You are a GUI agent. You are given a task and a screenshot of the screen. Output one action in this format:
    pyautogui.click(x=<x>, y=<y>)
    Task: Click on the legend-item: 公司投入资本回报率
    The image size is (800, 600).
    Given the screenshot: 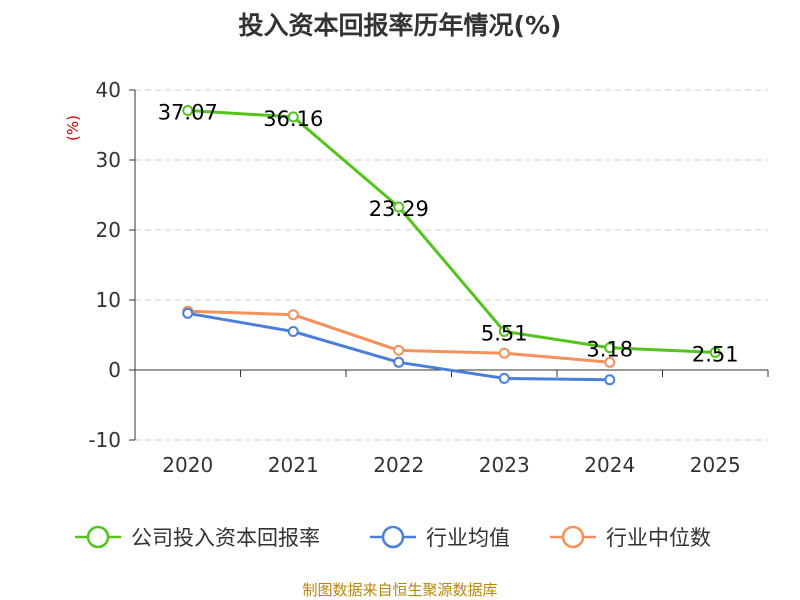 What is the action you would take?
    pyautogui.click(x=197, y=537)
    